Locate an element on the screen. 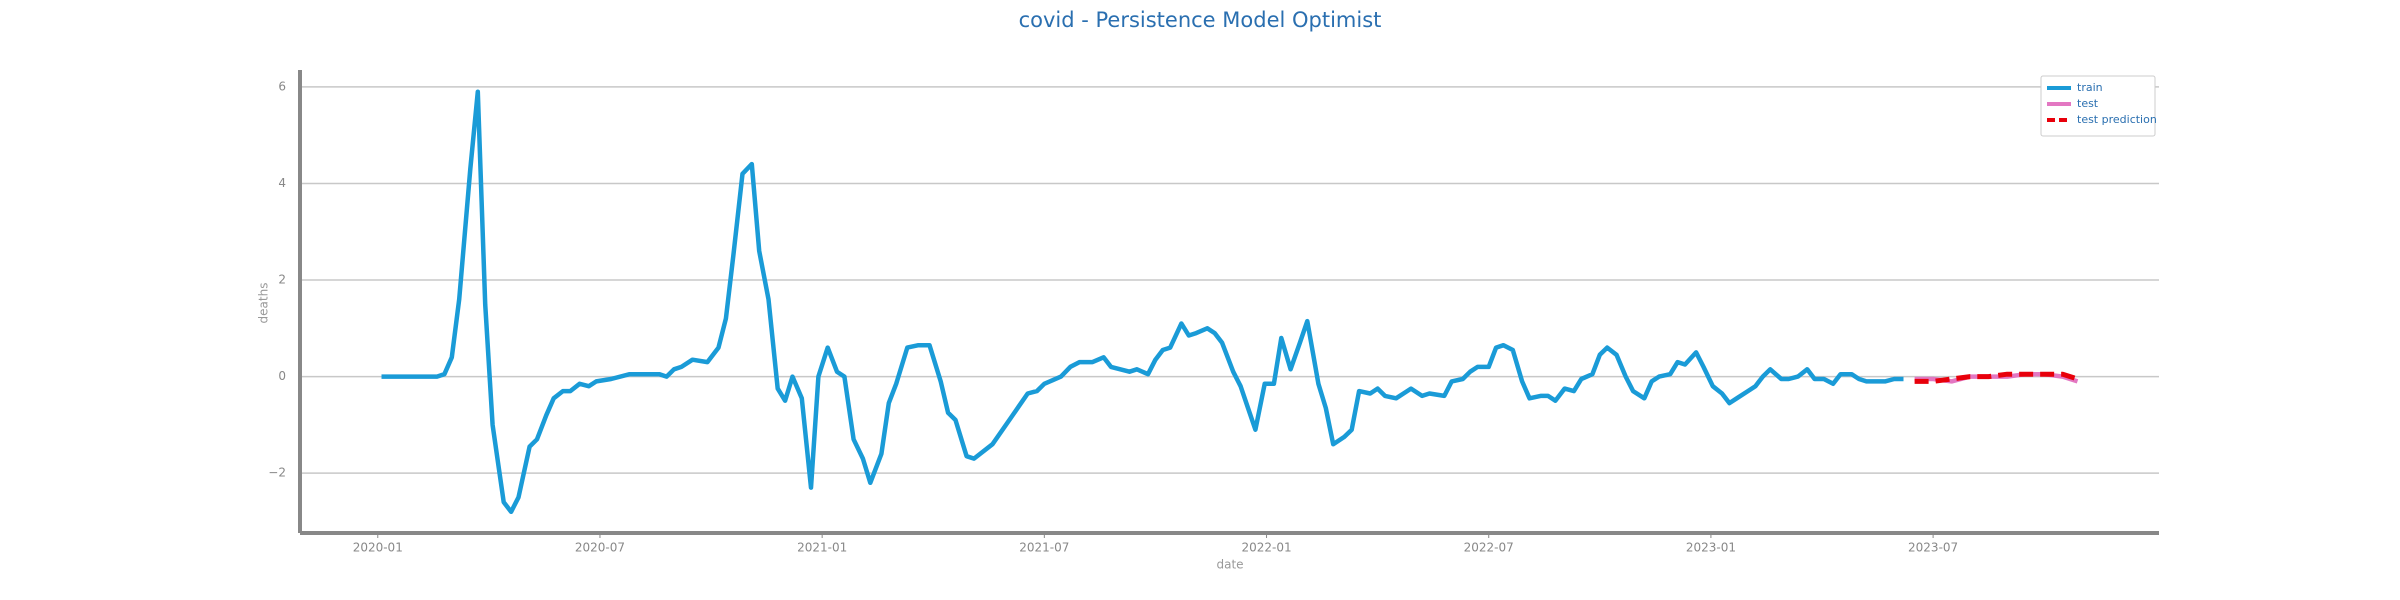 The image size is (2400, 600). legend-label: test is located at coordinates (2088, 103).